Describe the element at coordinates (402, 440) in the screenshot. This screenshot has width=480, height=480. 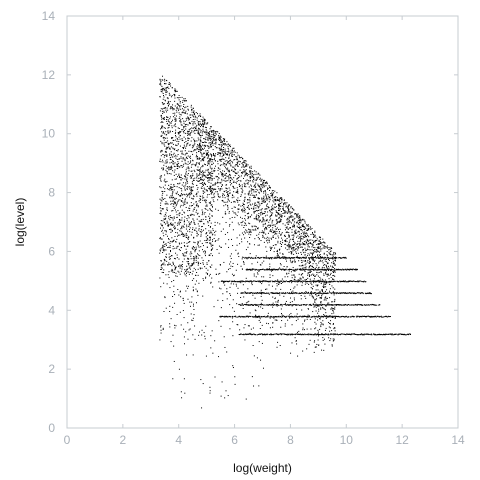
I see `x-tick-label: 12` at that location.